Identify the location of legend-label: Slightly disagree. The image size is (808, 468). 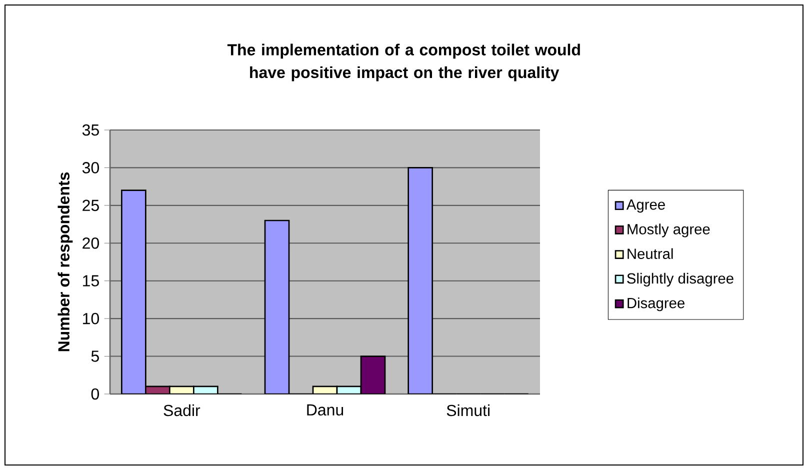
(680, 279).